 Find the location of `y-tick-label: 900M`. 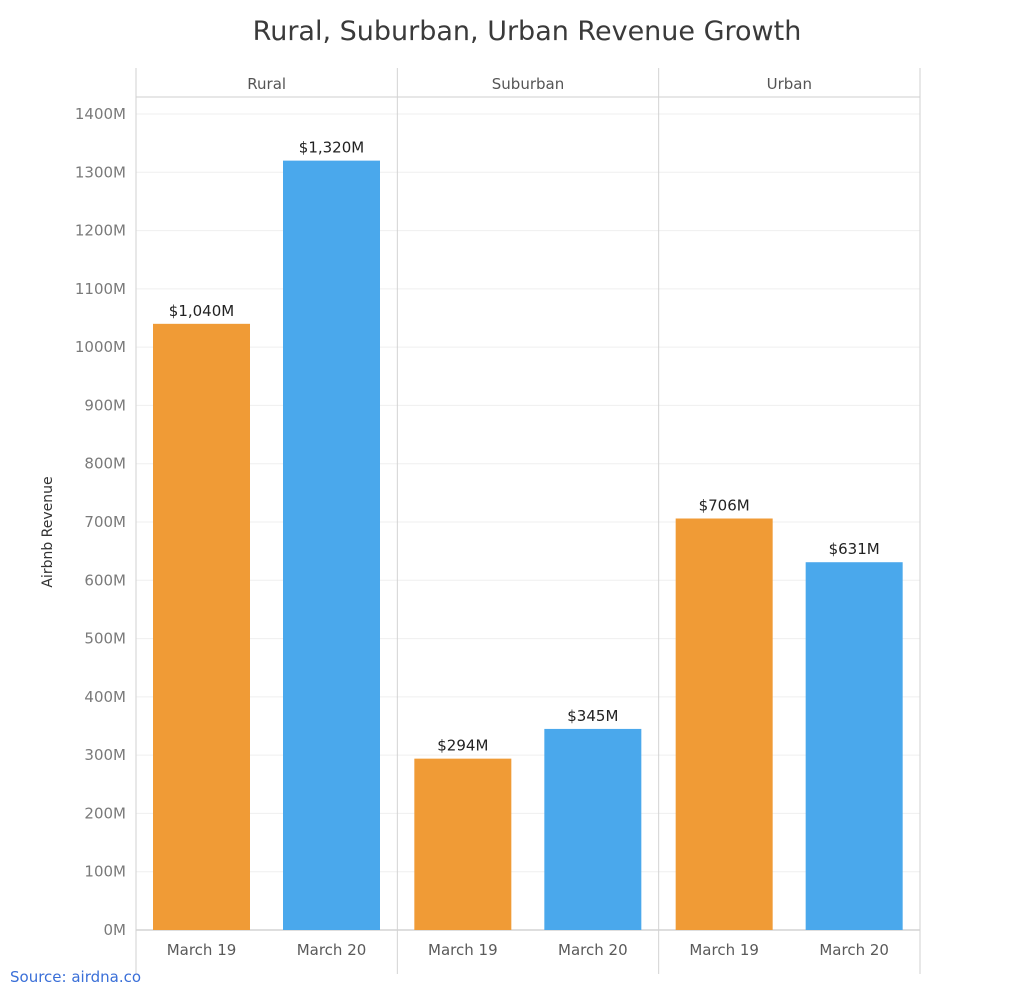

y-tick-label: 900M is located at coordinates (105, 405).